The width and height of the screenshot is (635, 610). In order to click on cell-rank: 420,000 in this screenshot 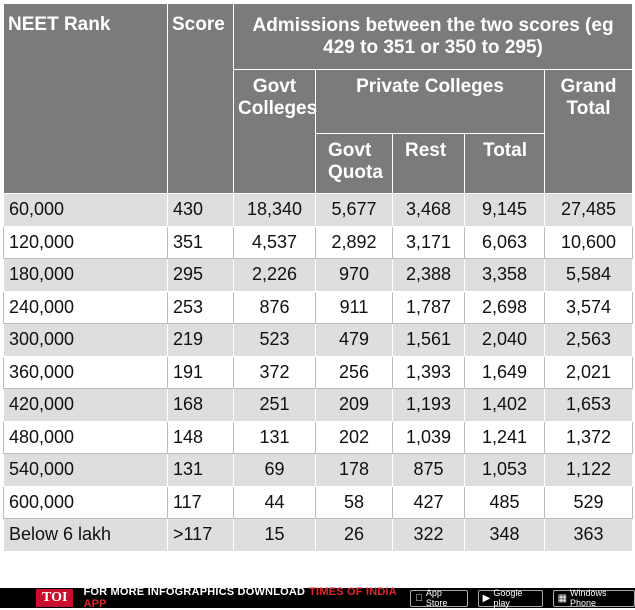, I will do `click(85, 405)`.